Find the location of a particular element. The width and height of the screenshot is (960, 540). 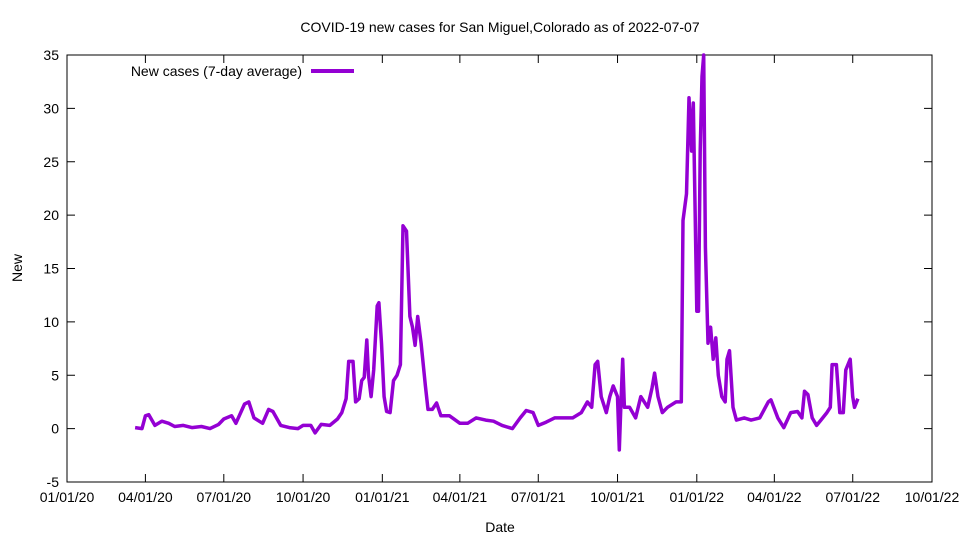

x-tick-label: 01/01/20 is located at coordinates (67, 497).